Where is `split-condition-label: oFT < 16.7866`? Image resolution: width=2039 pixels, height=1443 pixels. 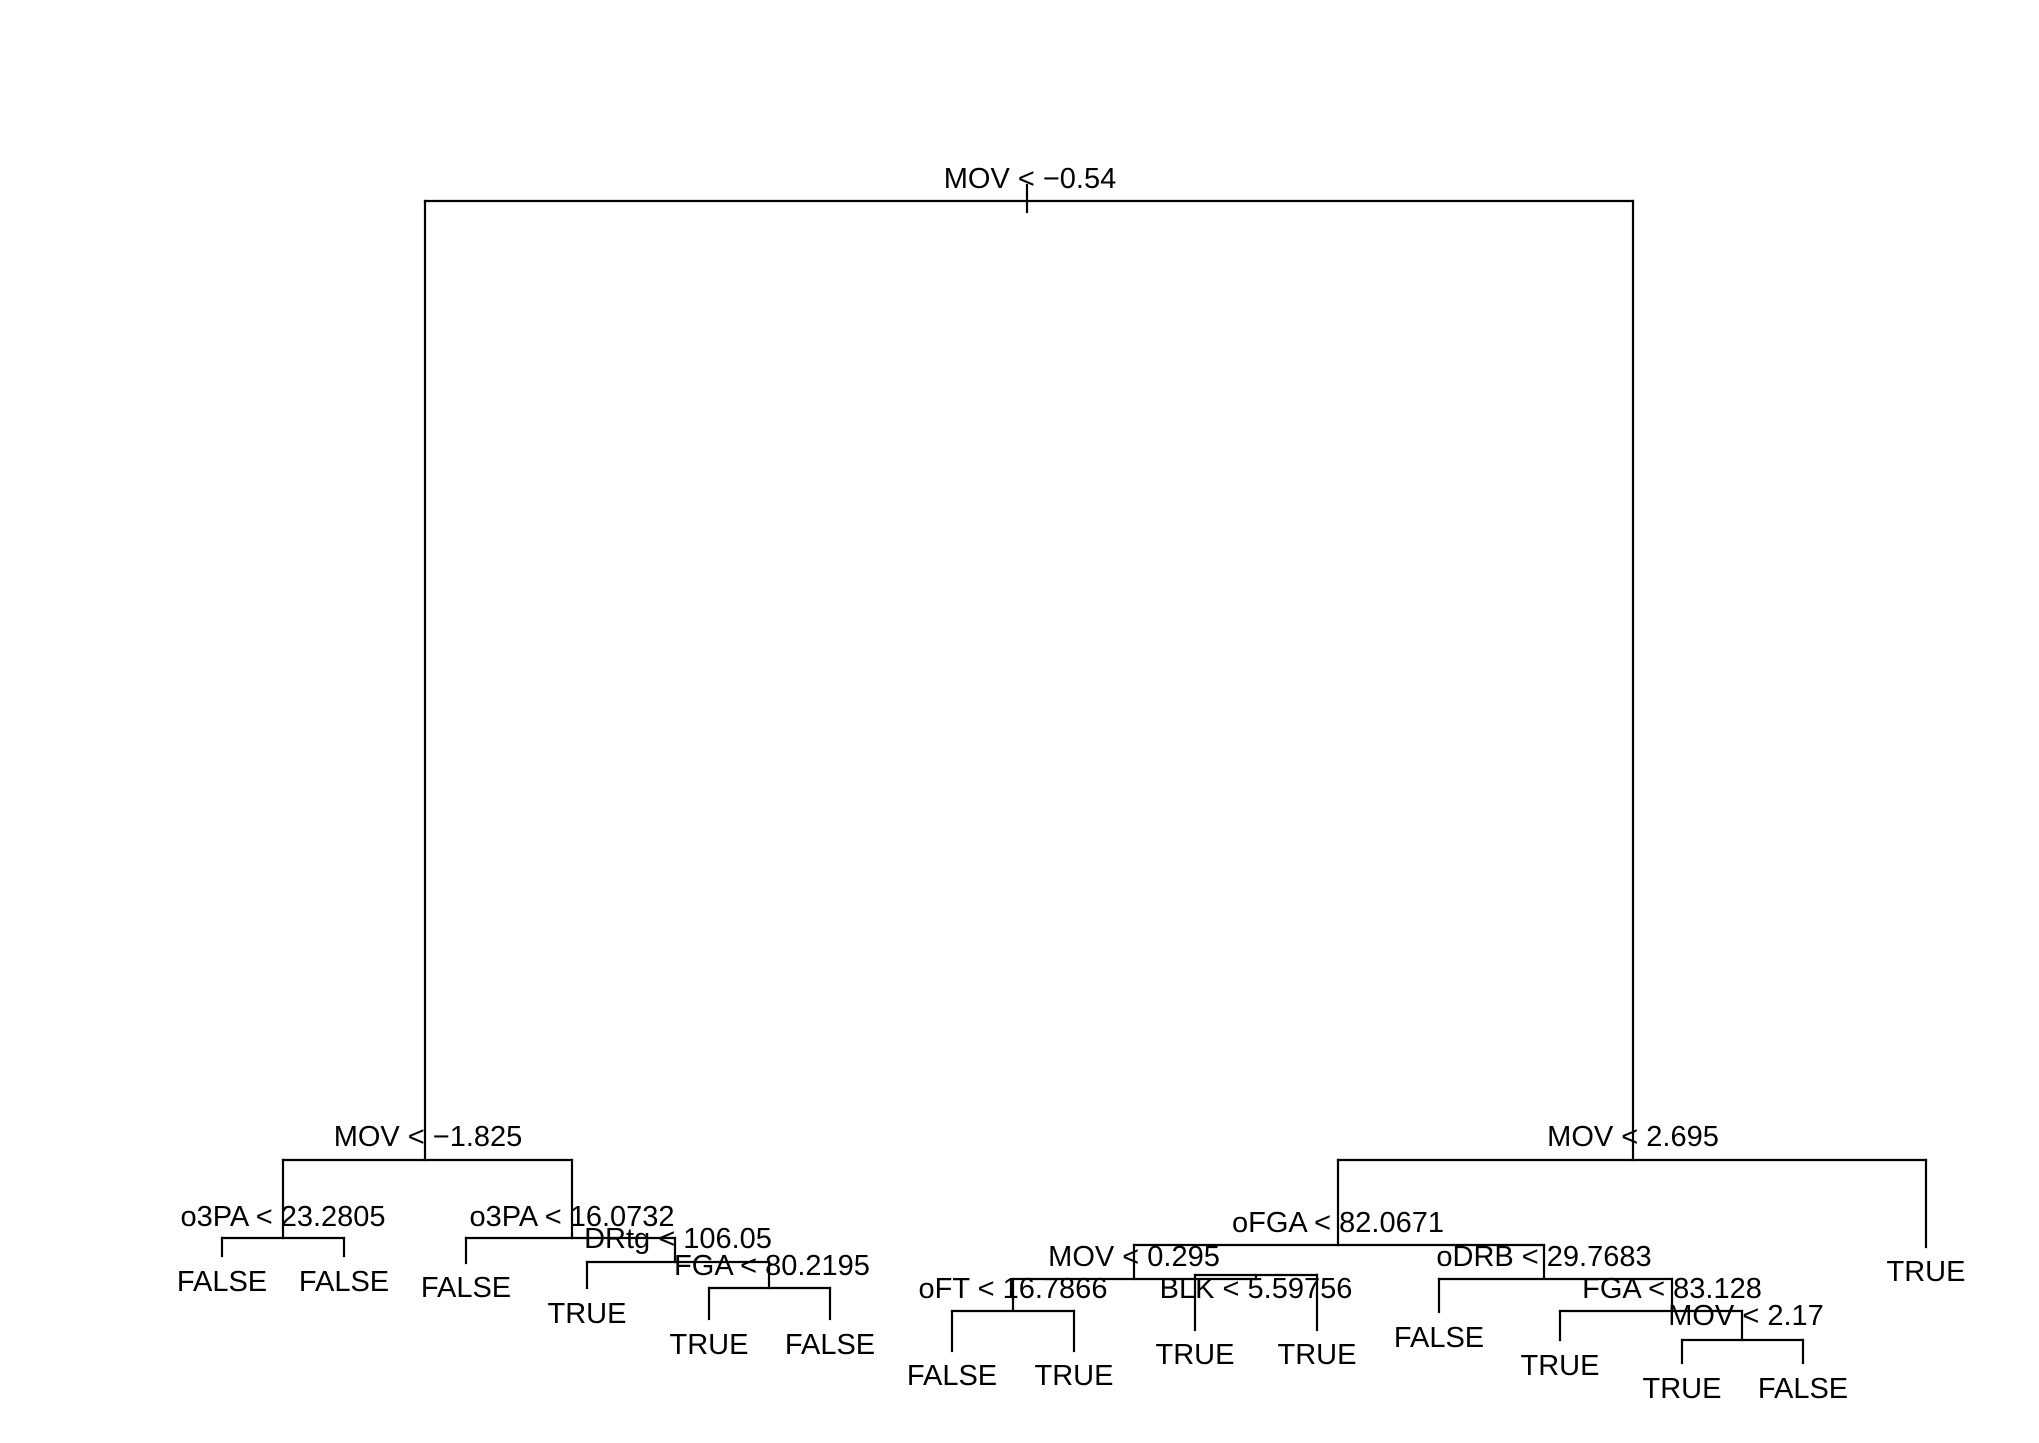
split-condition-label: oFT < 16.7866 is located at coordinates (1013, 1289).